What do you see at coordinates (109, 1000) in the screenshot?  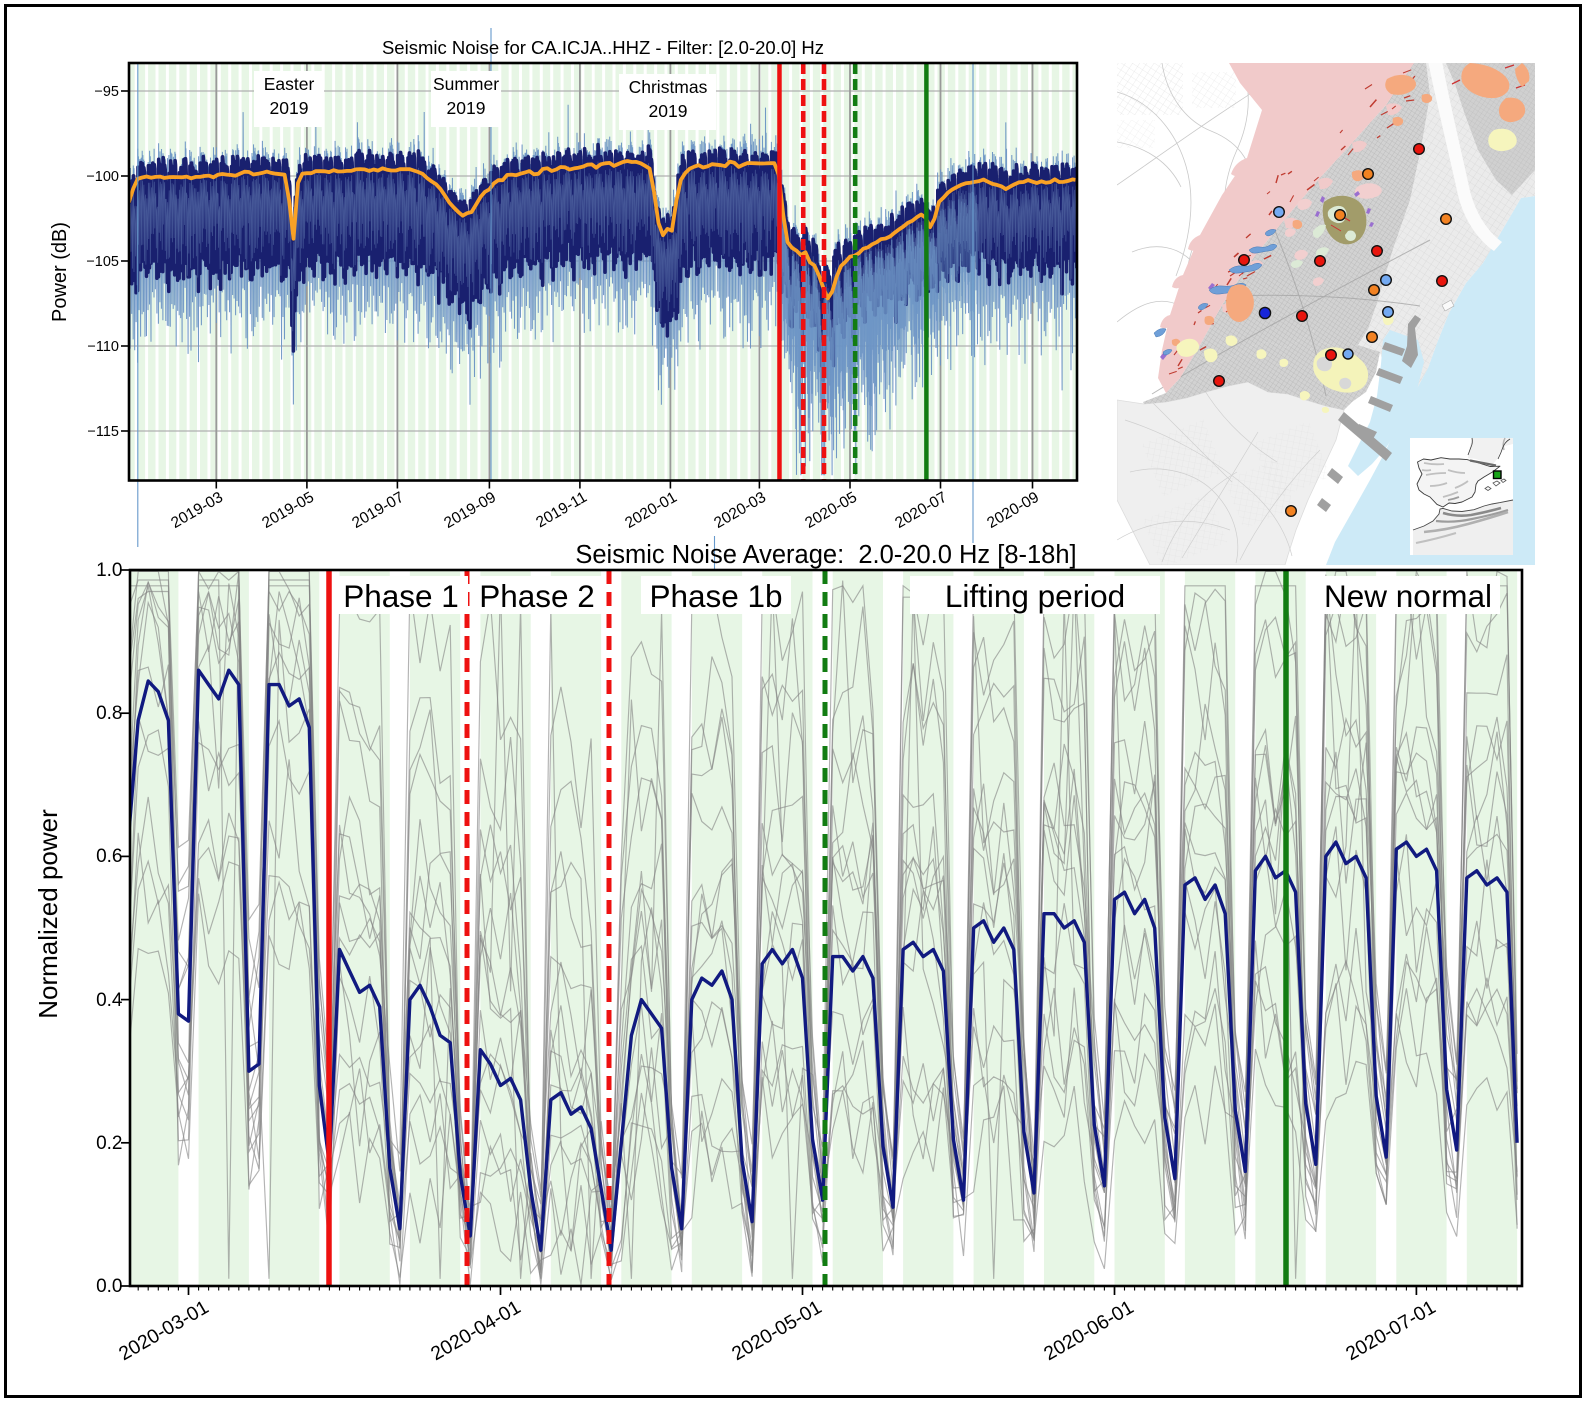 I see `svg-text: 0.4` at bounding box center [109, 1000].